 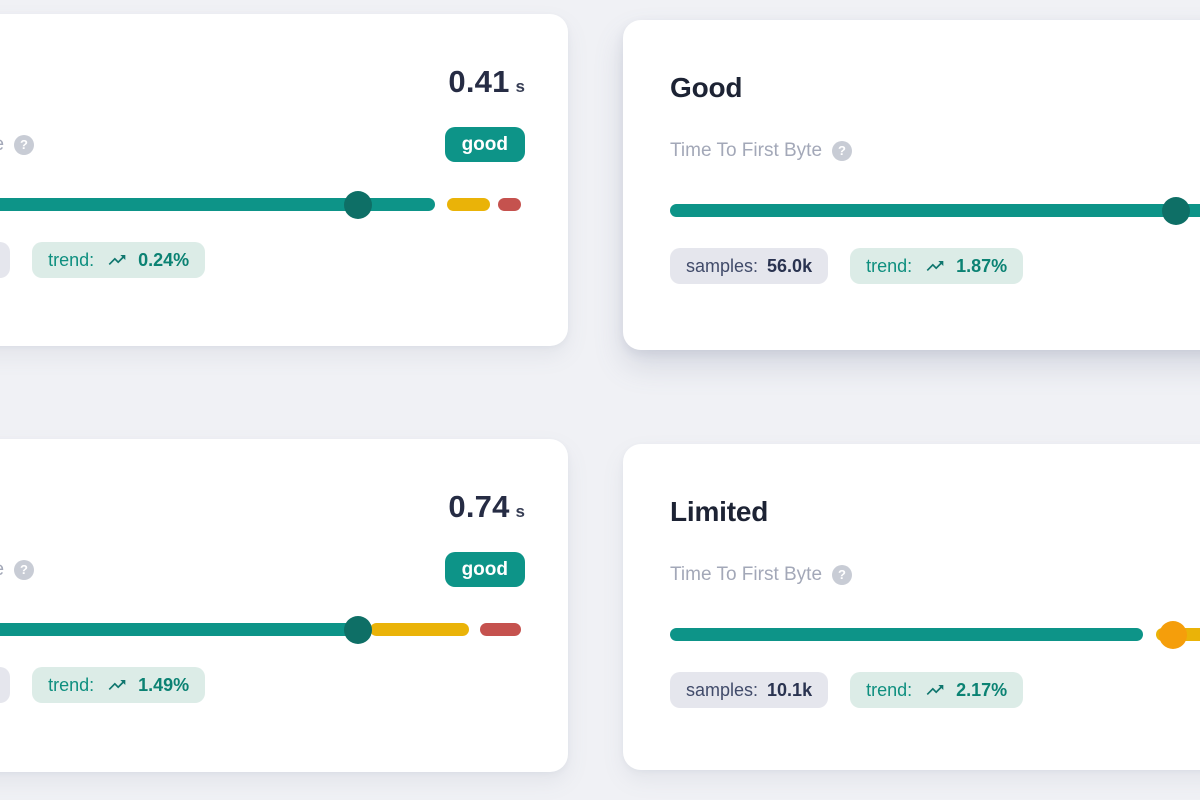 I want to click on samples-value: 56.0k, so click(x=790, y=265).